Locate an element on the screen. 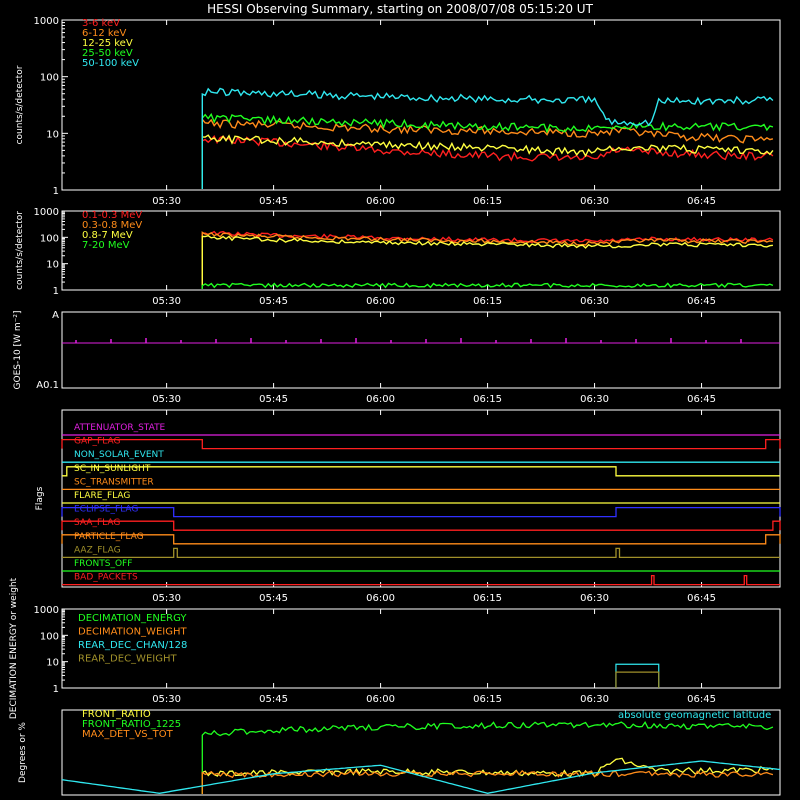 The height and width of the screenshot is (800, 800). y-axis-label: GOES-10 [W m⁻²] is located at coordinates (18, 350).